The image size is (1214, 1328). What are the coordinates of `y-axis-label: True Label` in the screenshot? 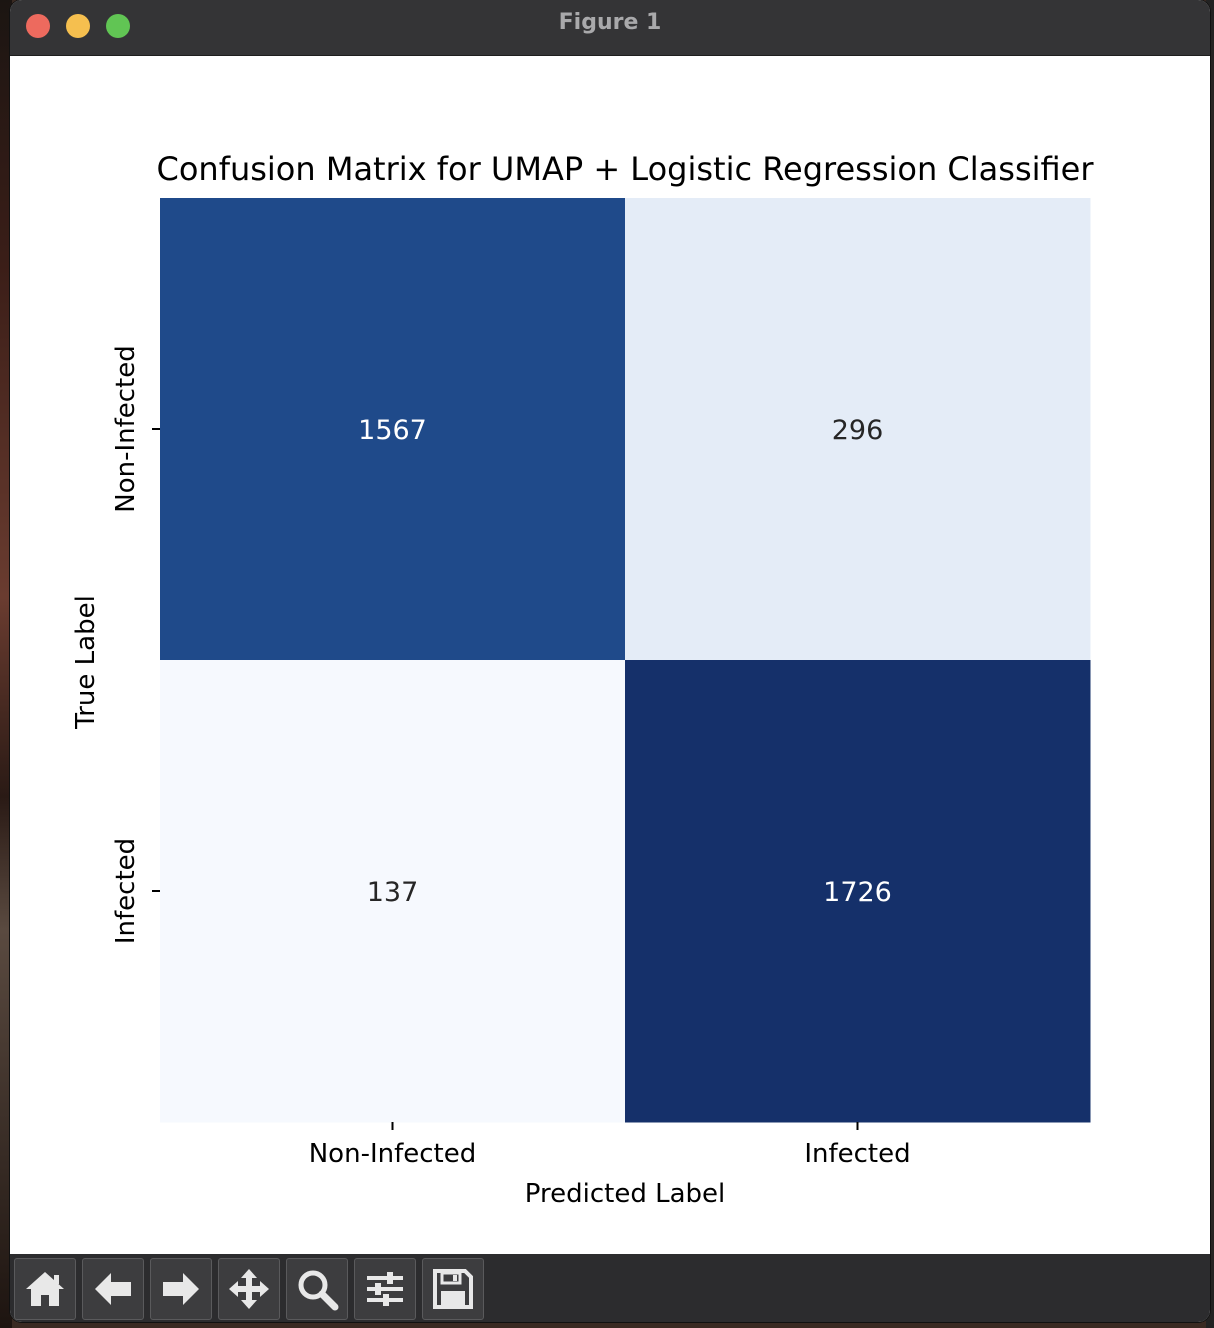 It's located at (86, 662).